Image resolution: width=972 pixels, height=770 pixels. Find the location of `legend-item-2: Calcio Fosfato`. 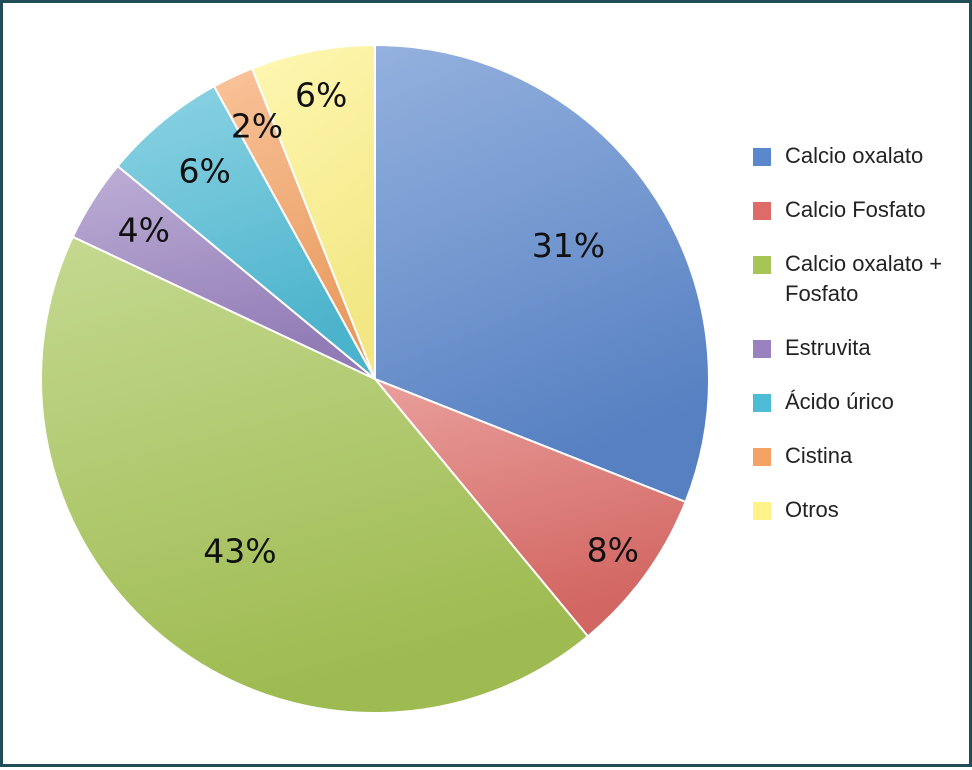

legend-item-2: Calcio Fosfato is located at coordinates (860, 210).